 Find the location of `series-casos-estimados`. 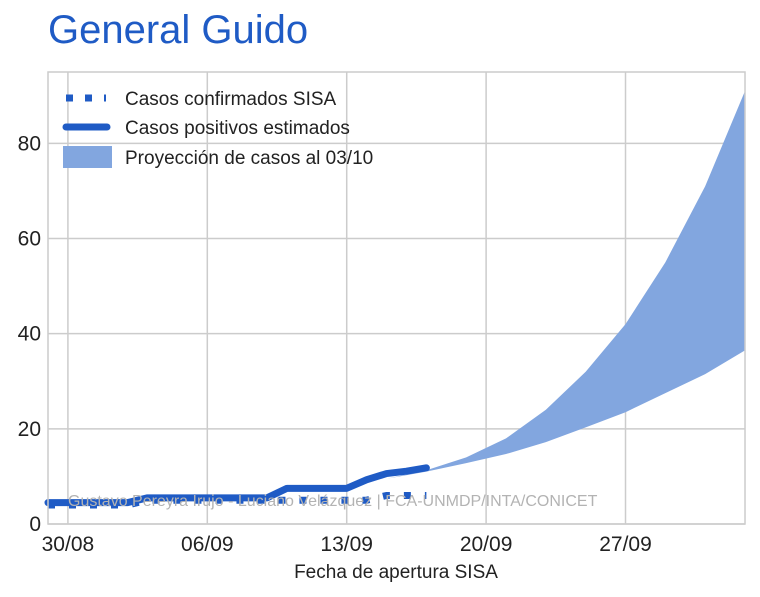

series-casos-estimados is located at coordinates (237, 485).